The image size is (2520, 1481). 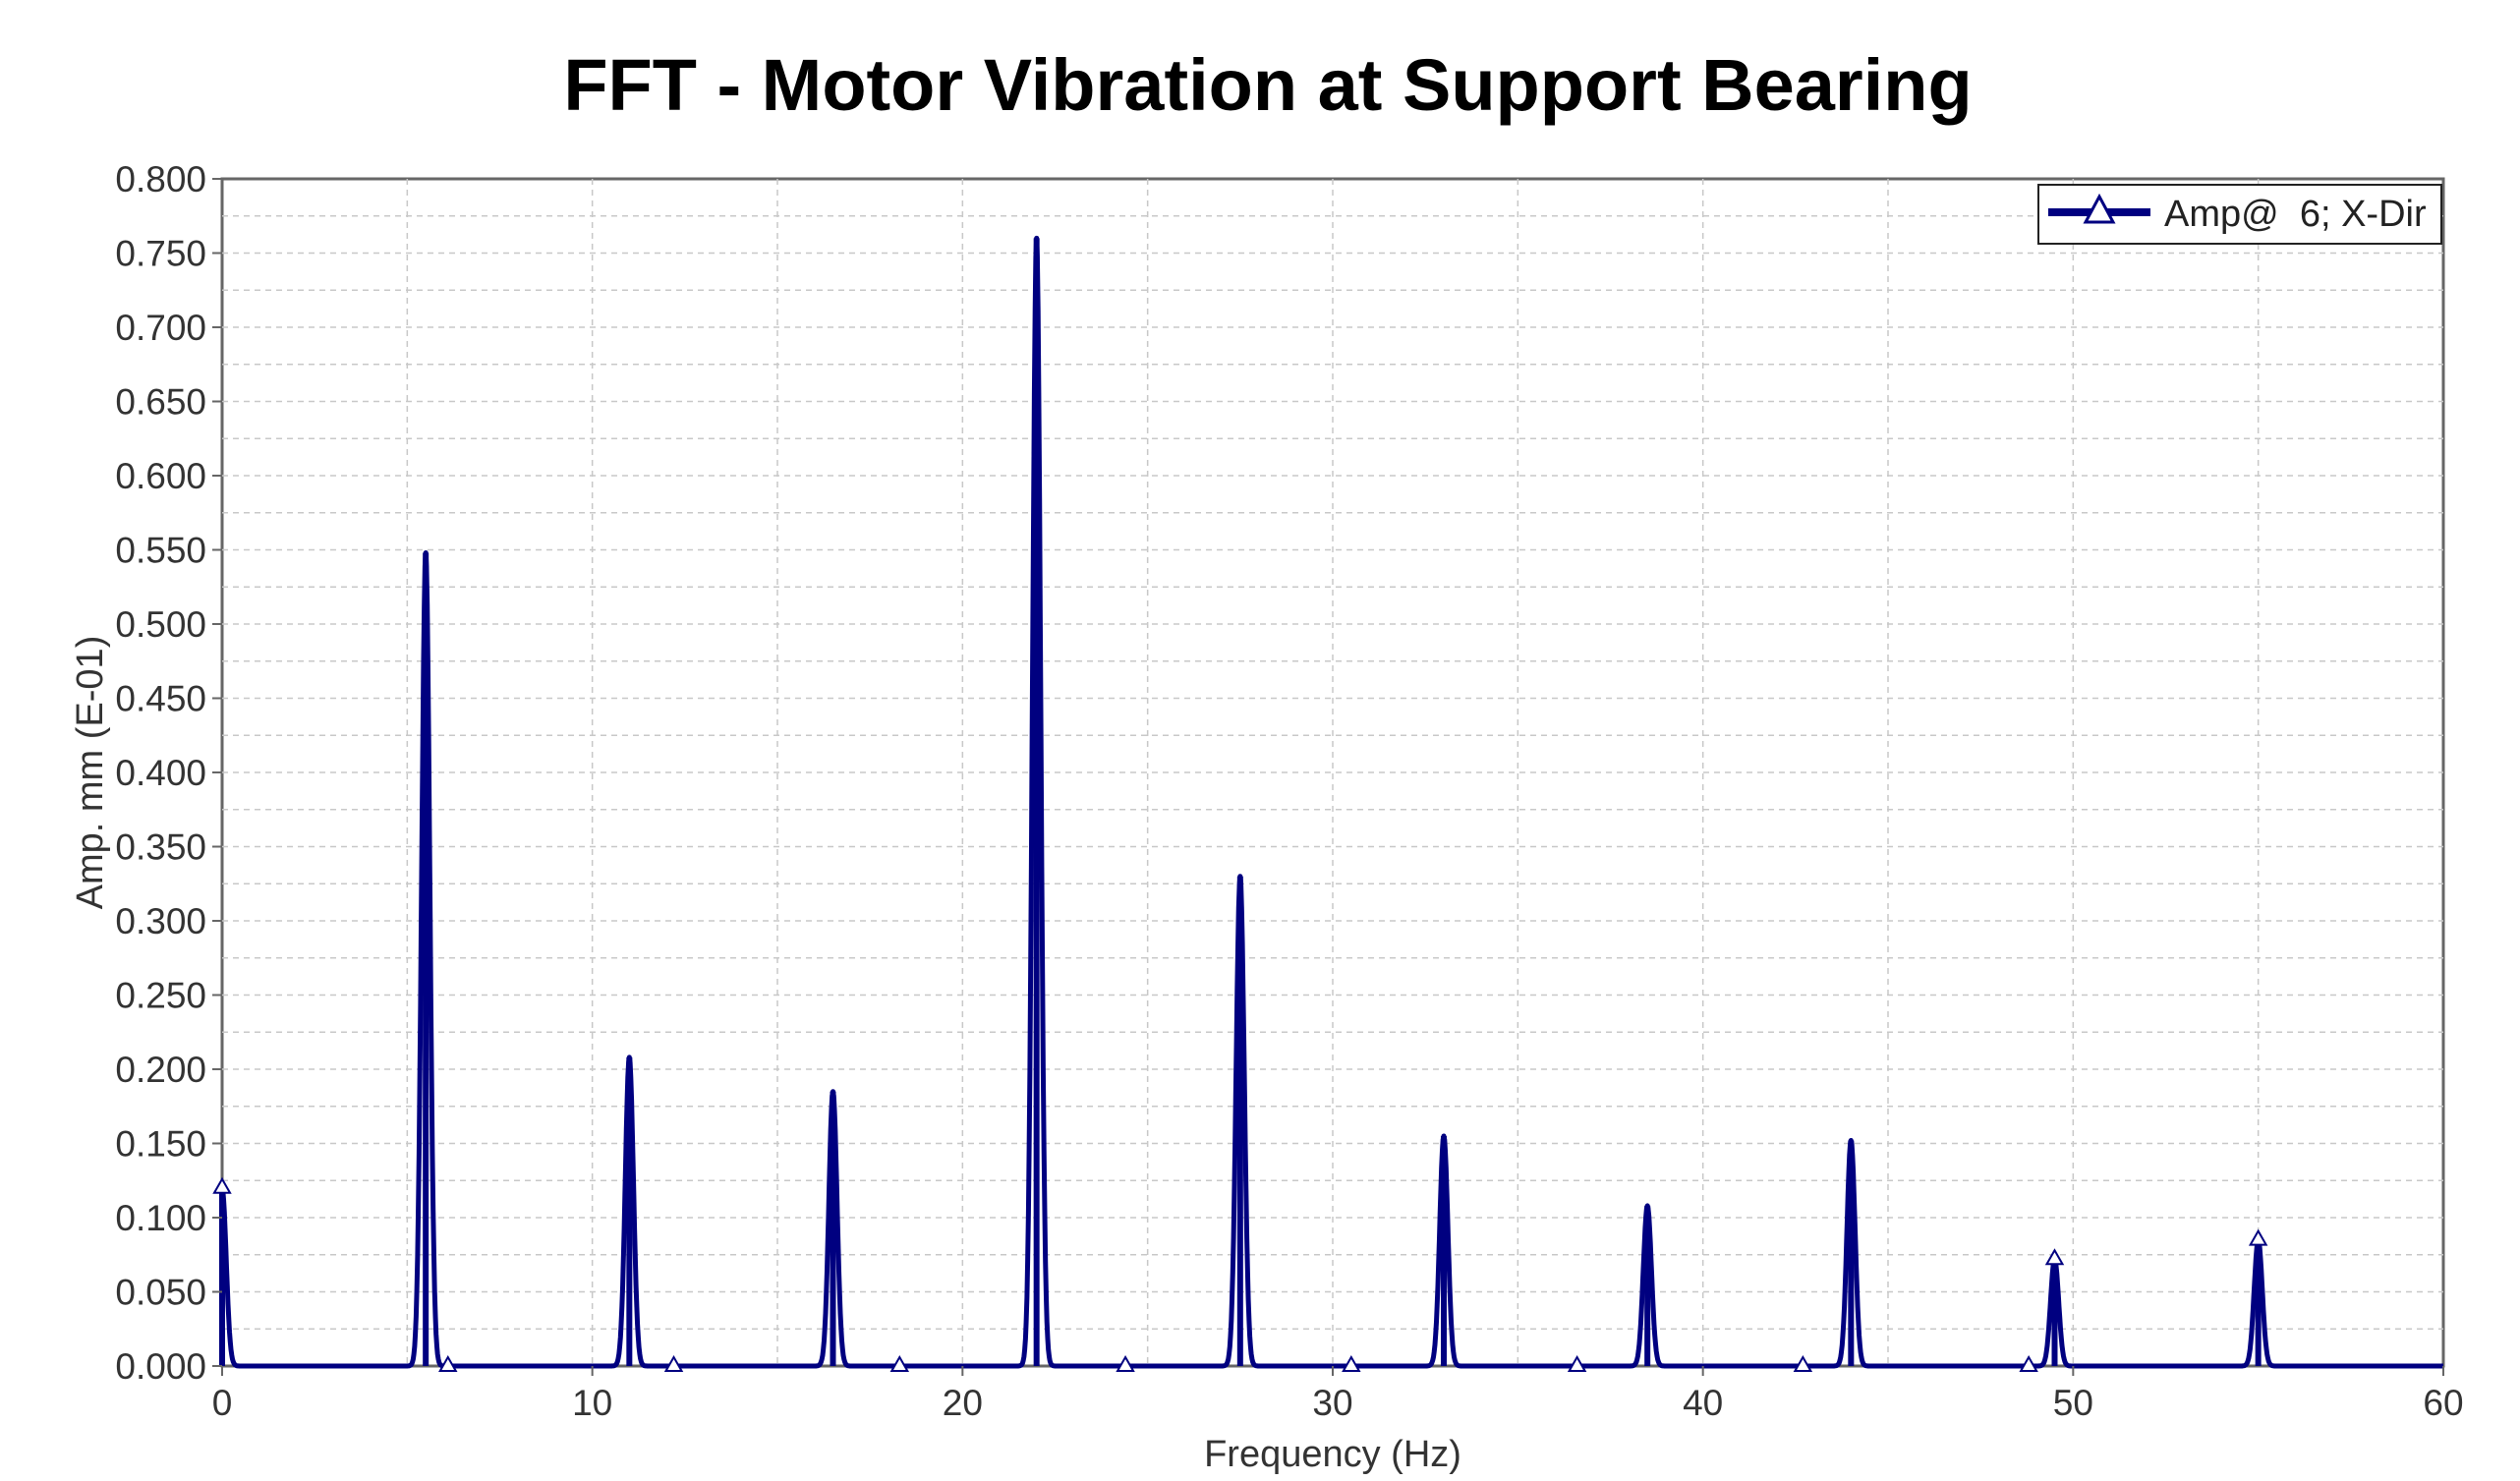 What do you see at coordinates (160, 1218) in the screenshot?
I see `y-tick-label: 0.100` at bounding box center [160, 1218].